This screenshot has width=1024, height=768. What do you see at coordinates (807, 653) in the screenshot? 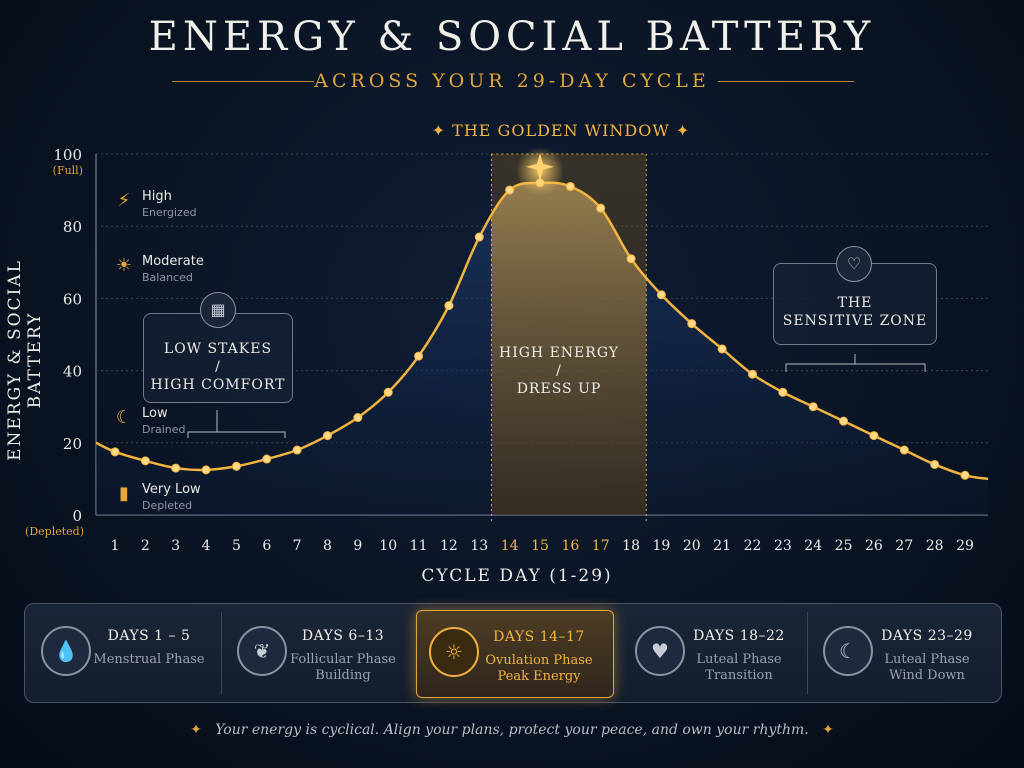
I see `phase-divider` at bounding box center [807, 653].